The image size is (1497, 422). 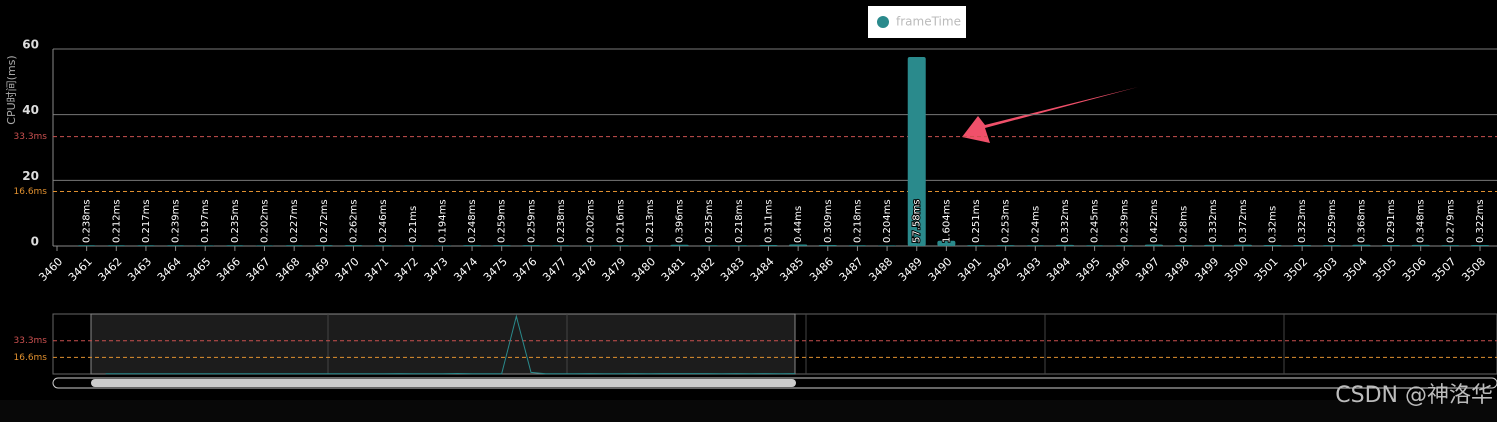 What do you see at coordinates (1035, 224) in the screenshot?
I see `data-label: 0.24ms` at bounding box center [1035, 224].